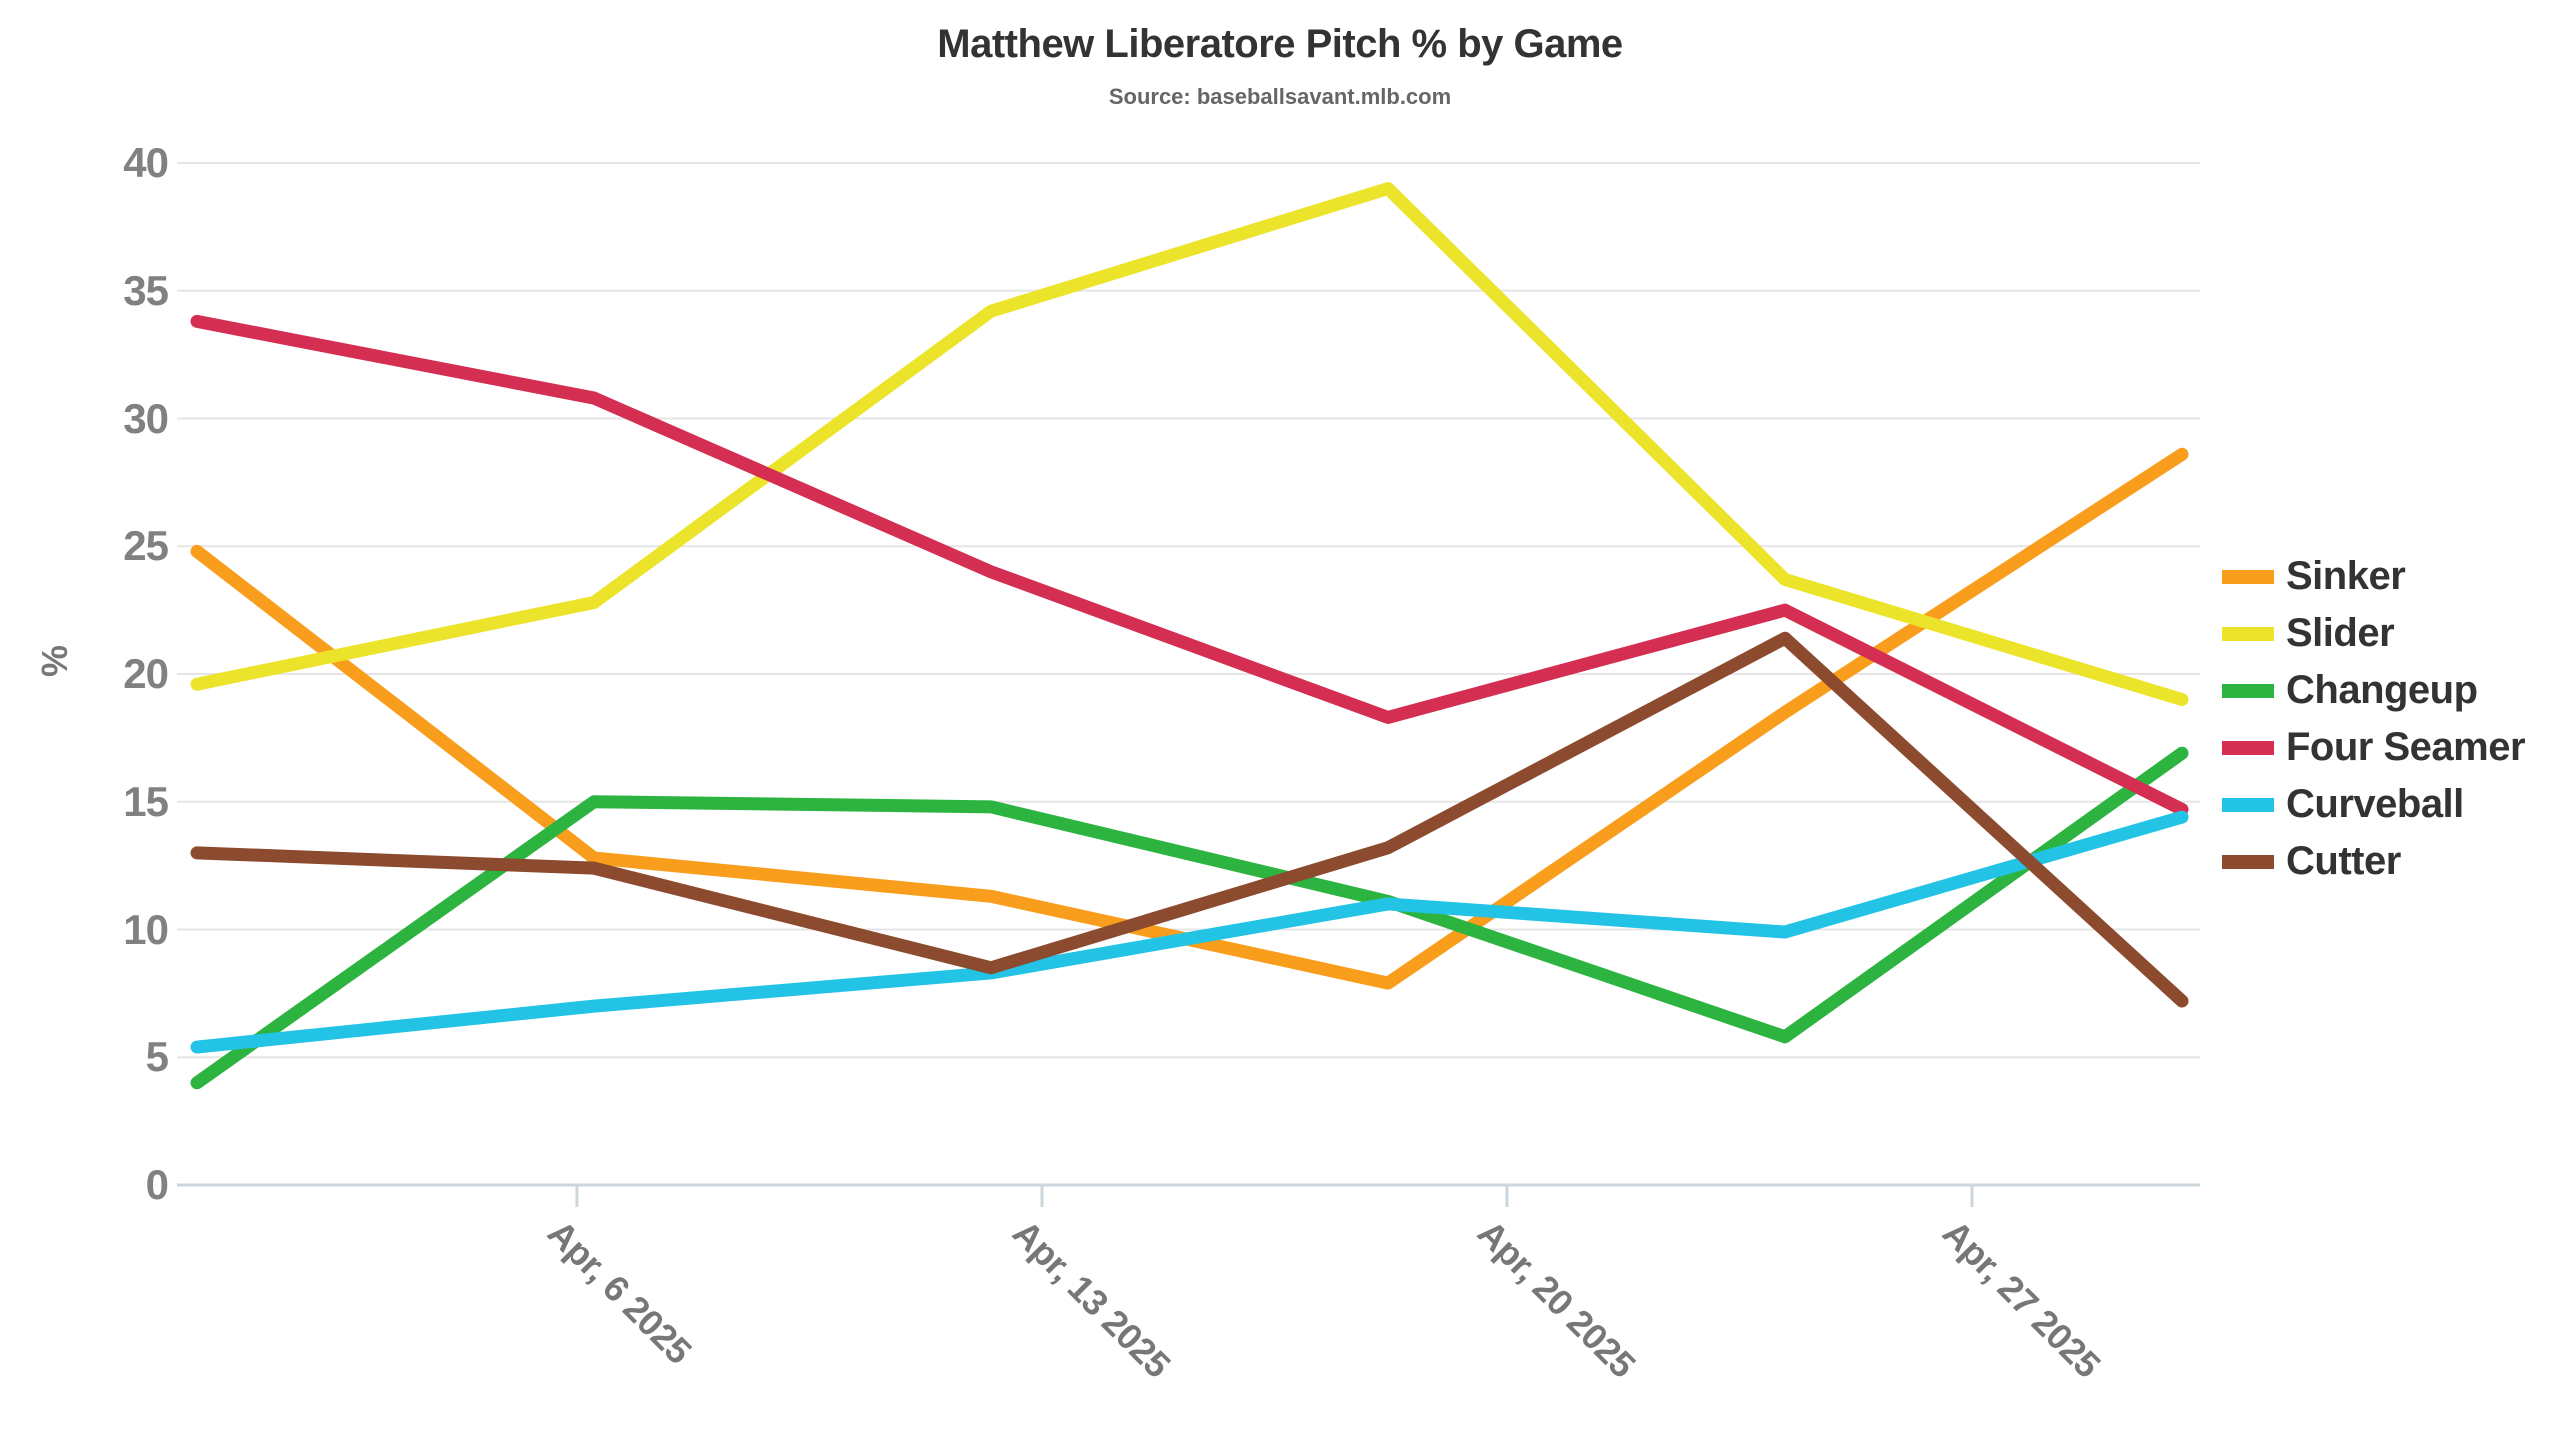 Image resolution: width=2560 pixels, height=1440 pixels. I want to click on legend-label-changeup: Changeup, so click(2382, 690).